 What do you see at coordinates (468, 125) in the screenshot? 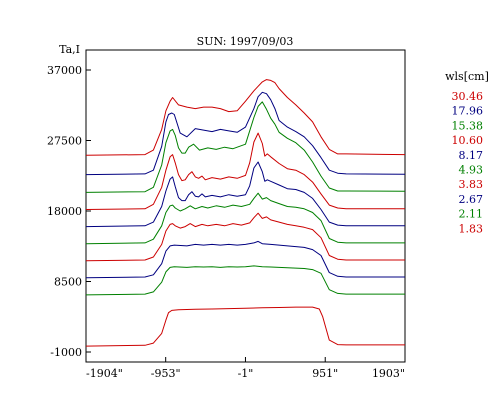
I see `legend-entry: 15.38` at bounding box center [468, 125].